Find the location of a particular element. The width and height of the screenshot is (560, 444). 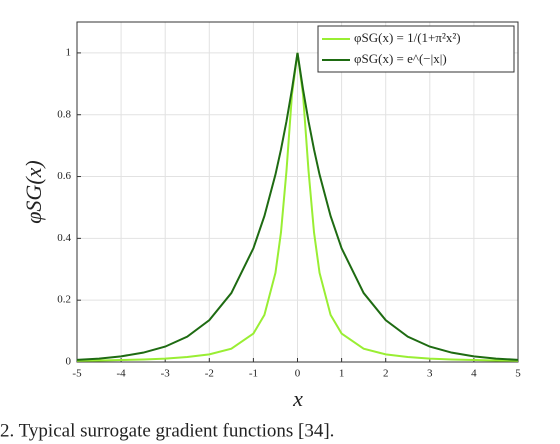

y-tick-label: 1 is located at coordinates (69, 52).